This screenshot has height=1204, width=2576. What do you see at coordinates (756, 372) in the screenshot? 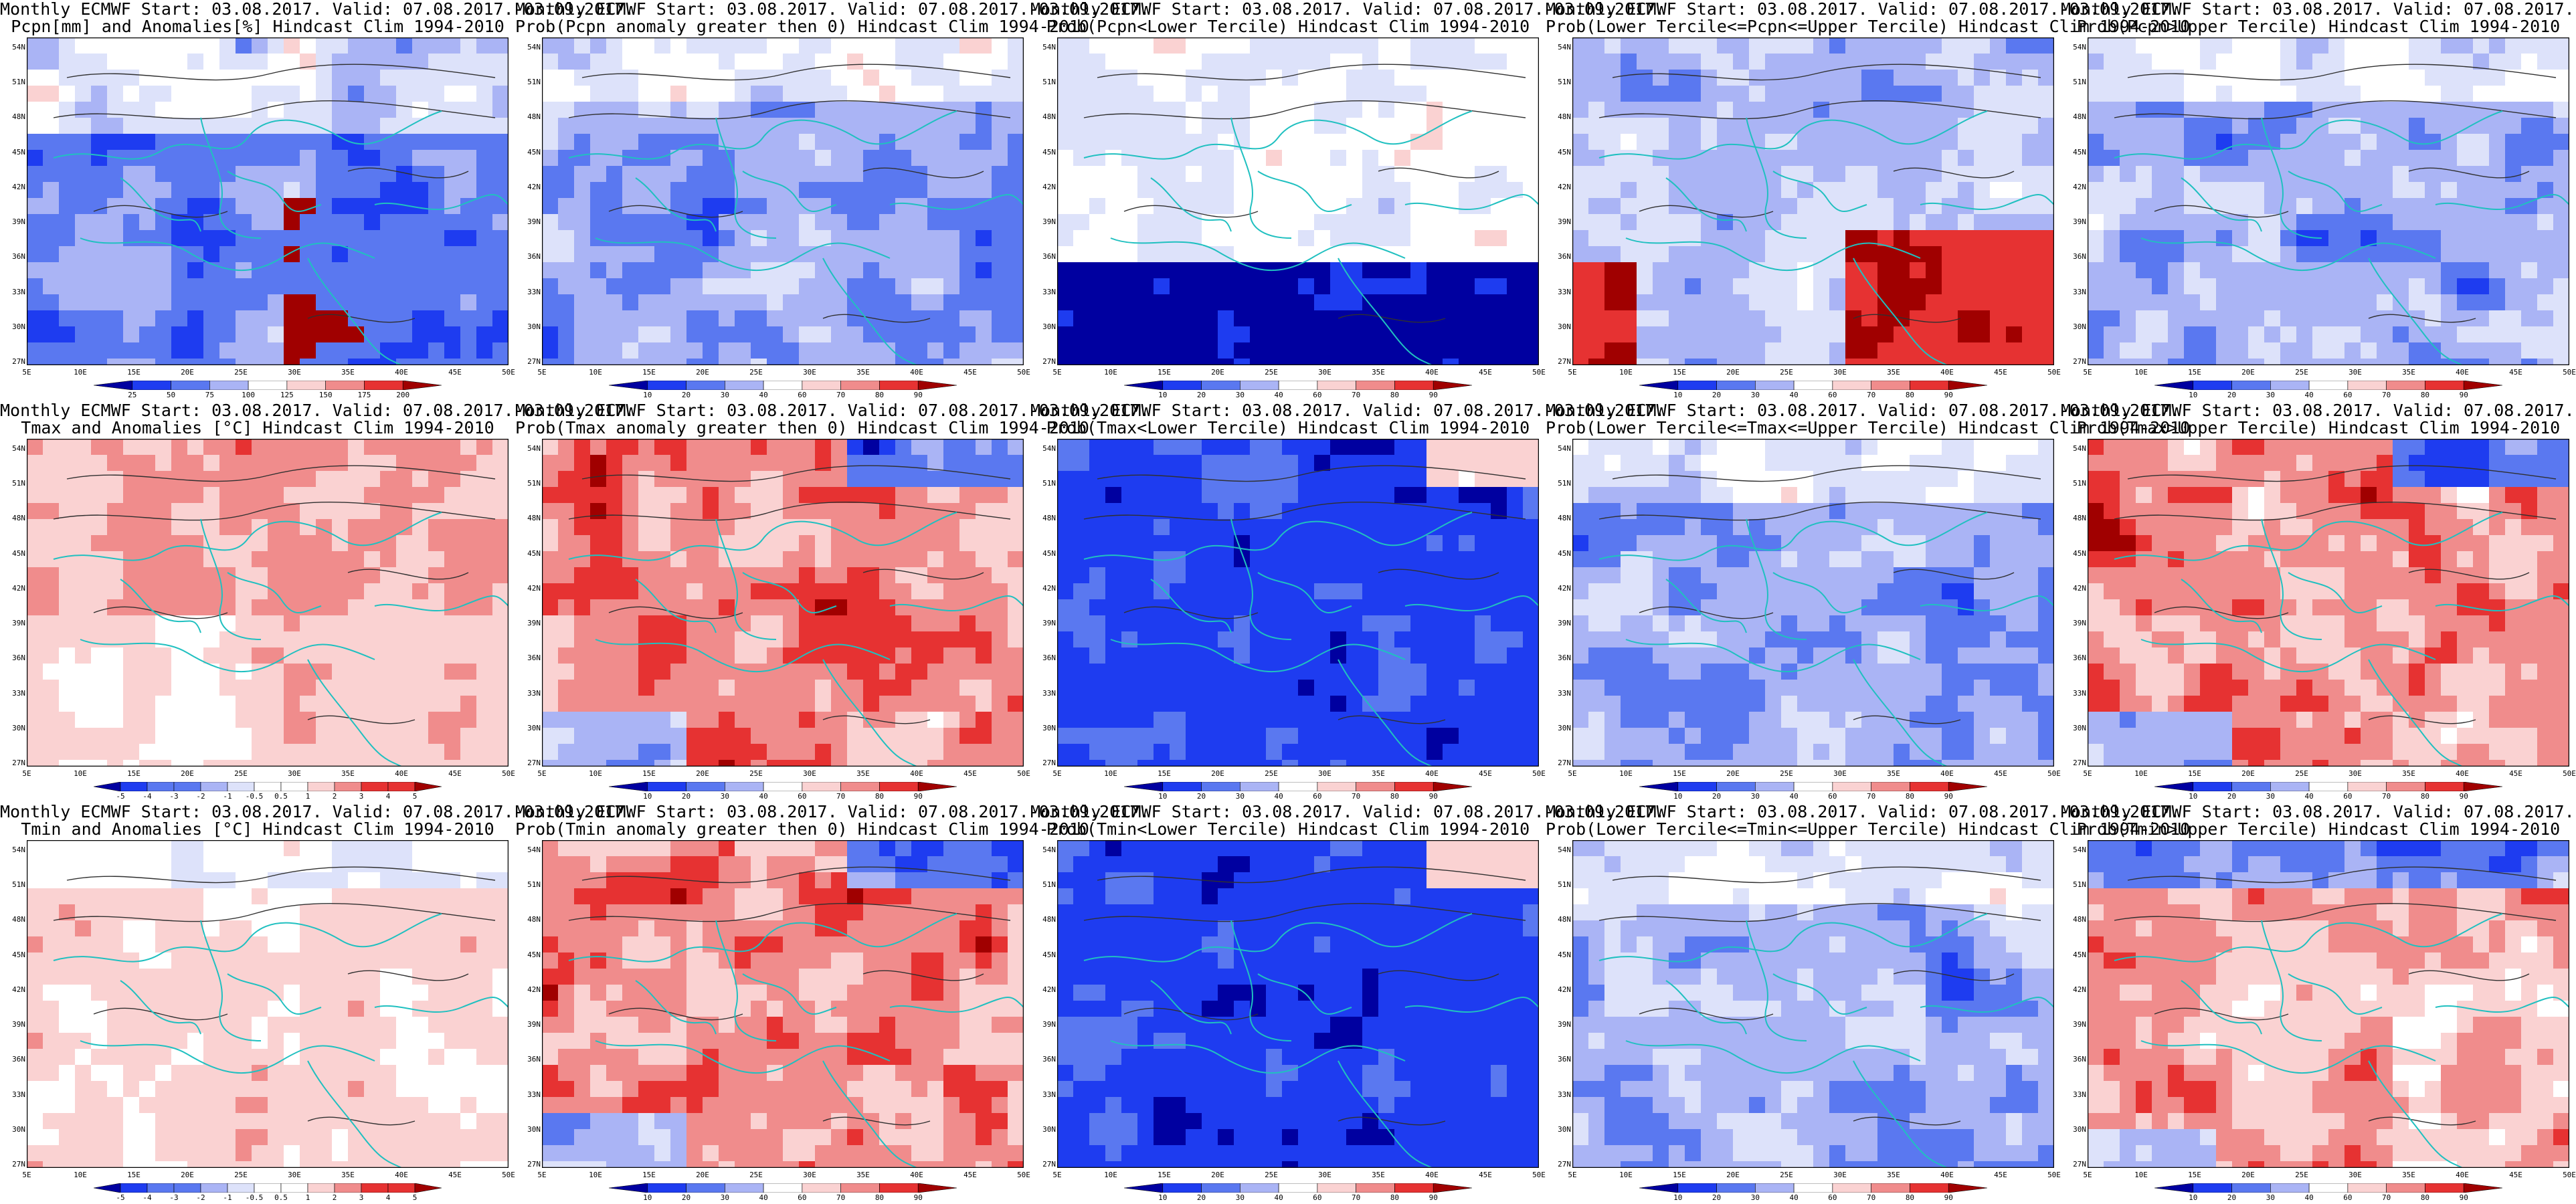
I see `lon-label: 25E` at bounding box center [756, 372].